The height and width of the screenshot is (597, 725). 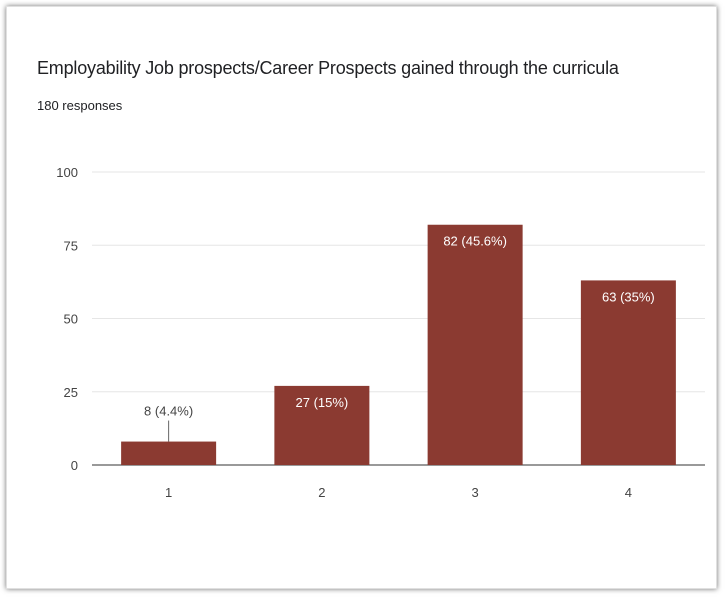 I want to click on data-label: 82 (45.6%), so click(x=475, y=241).